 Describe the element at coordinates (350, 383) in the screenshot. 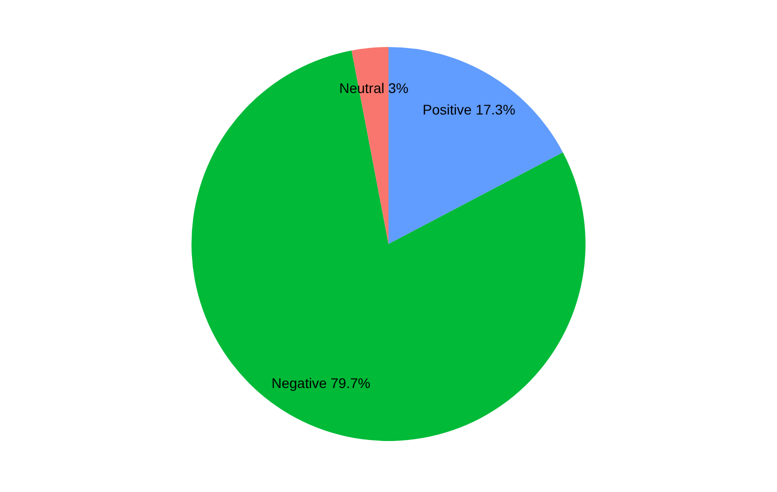

I see `data-label: 79.7%` at that location.